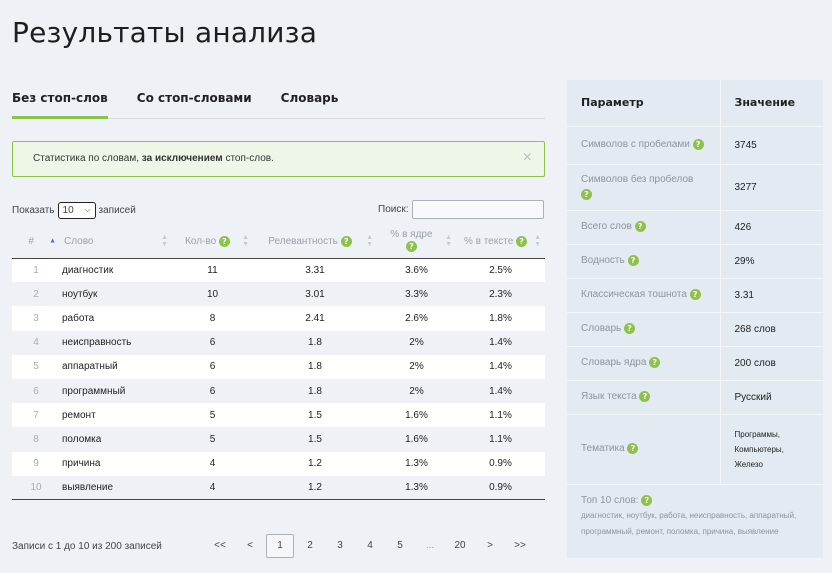 The image size is (832, 573). What do you see at coordinates (477, 209) in the screenshot?
I see `search-input` at bounding box center [477, 209].